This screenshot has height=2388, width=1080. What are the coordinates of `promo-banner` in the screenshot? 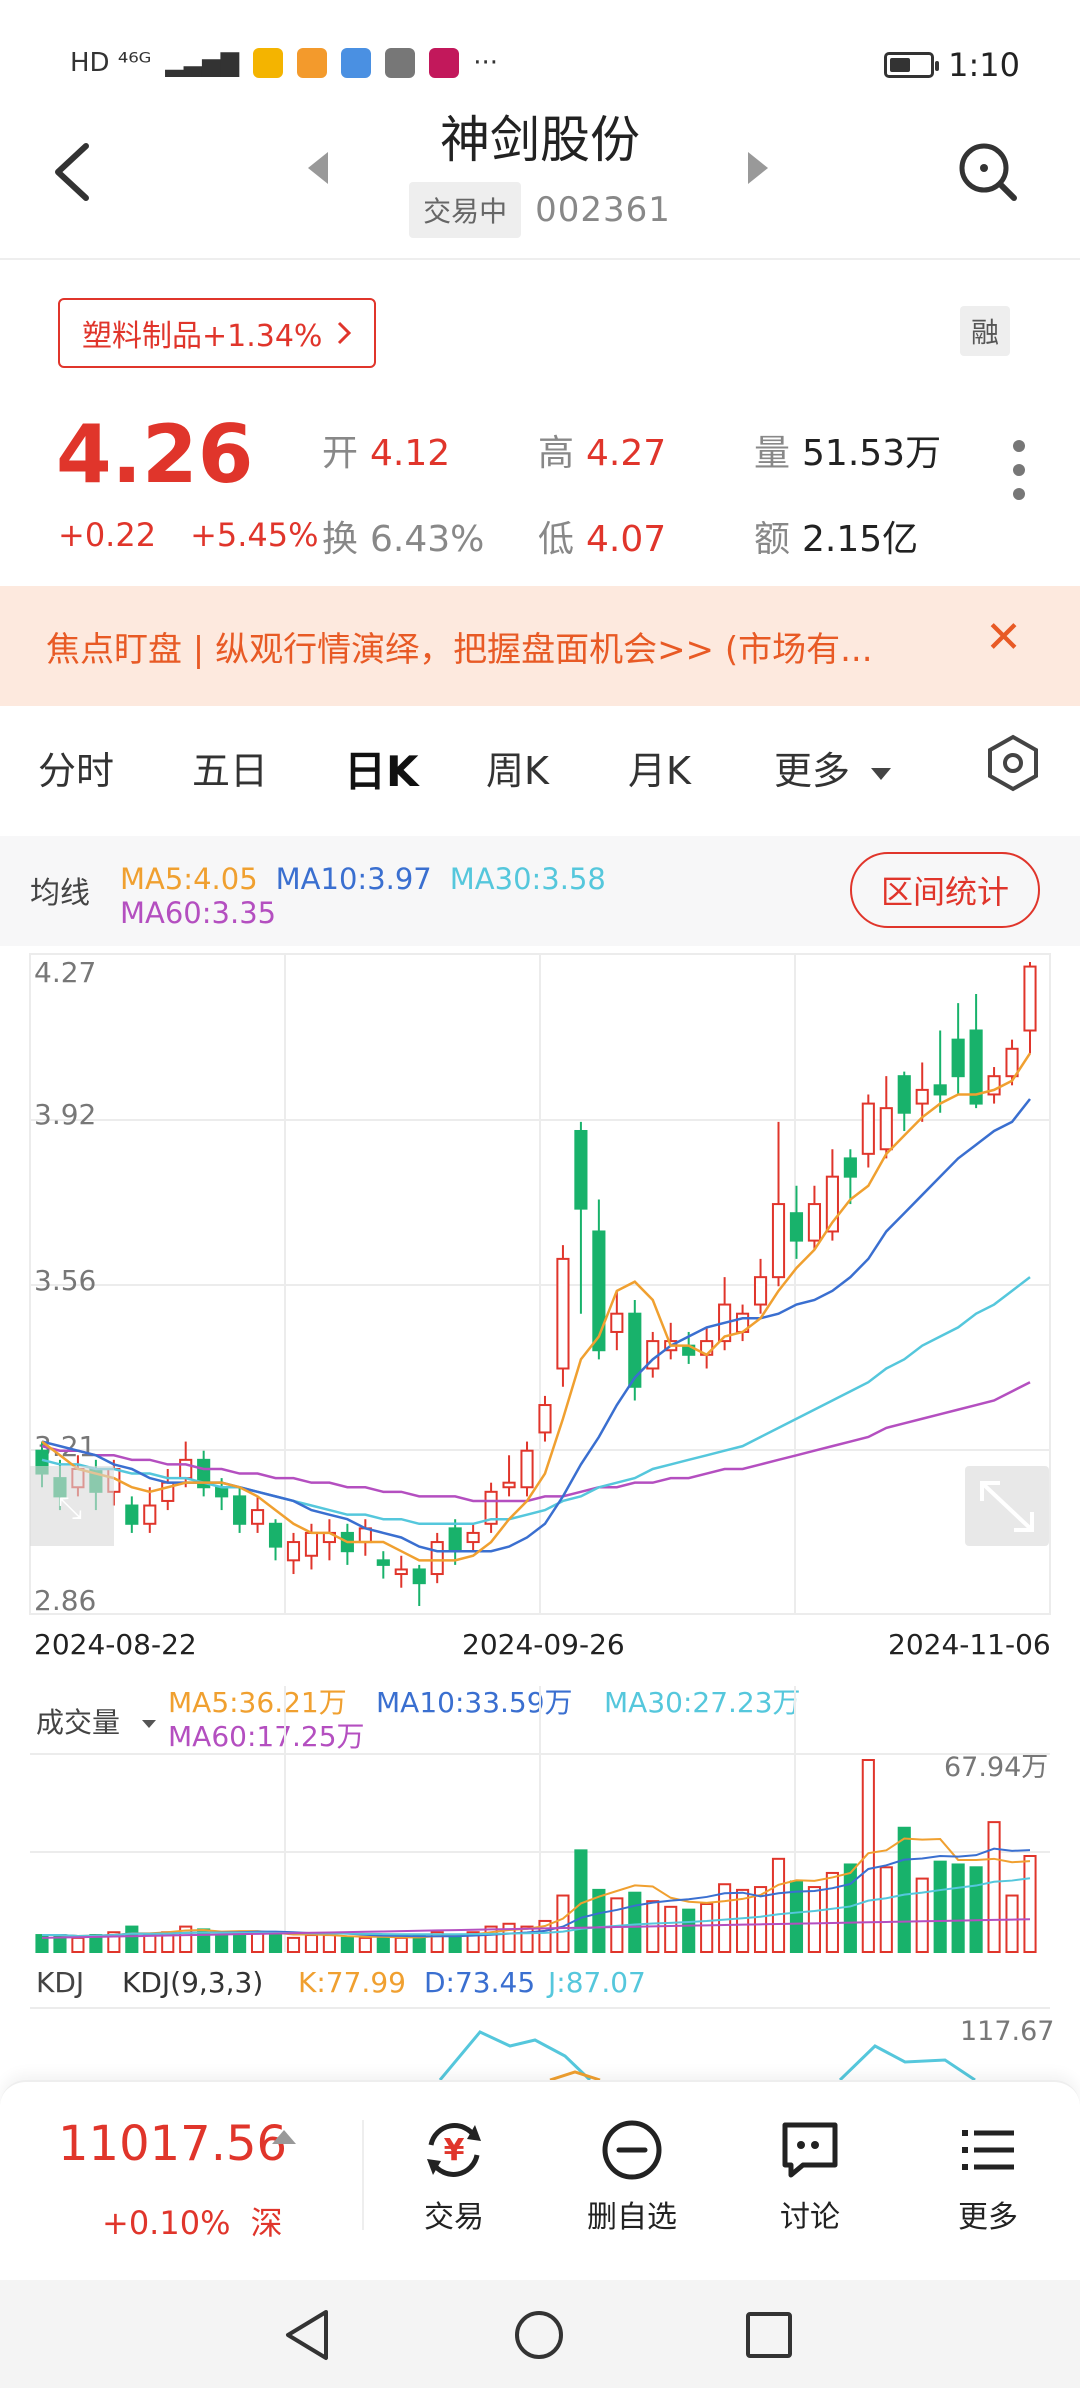 It's located at (540, 646).